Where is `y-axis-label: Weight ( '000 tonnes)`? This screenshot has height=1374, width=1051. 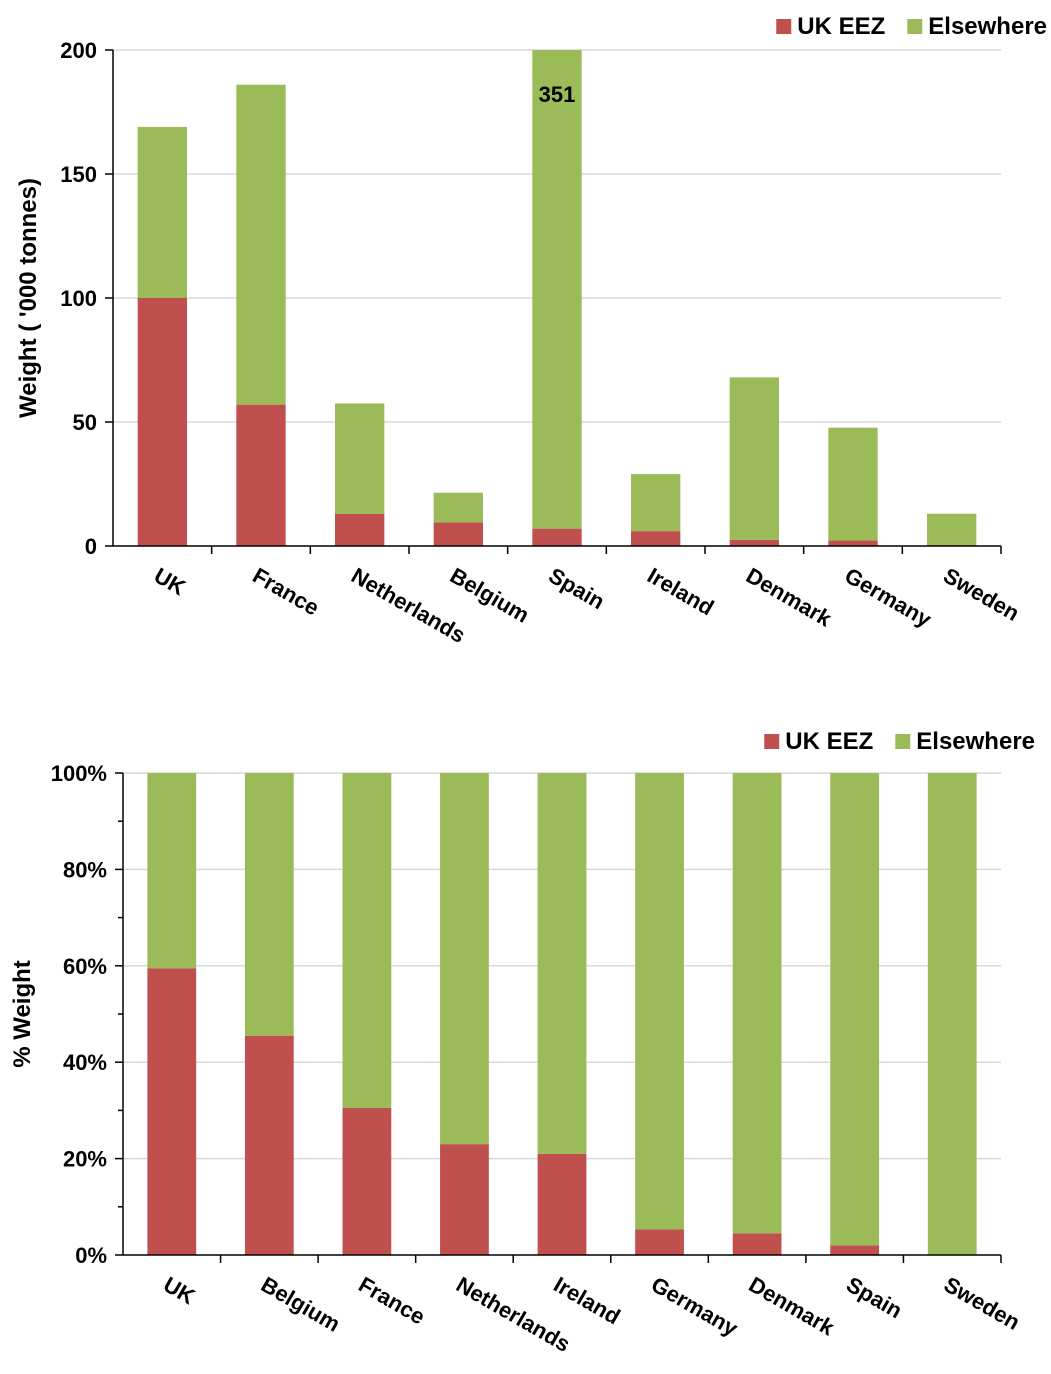 y-axis-label: Weight ( '000 tonnes) is located at coordinates (28, 298).